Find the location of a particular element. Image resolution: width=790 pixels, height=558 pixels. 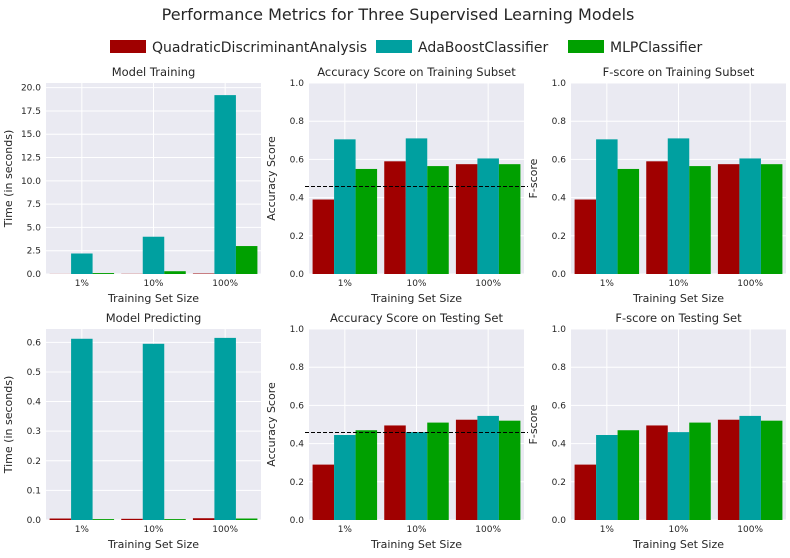

legend-label: MLPClassifier is located at coordinates (656, 48).